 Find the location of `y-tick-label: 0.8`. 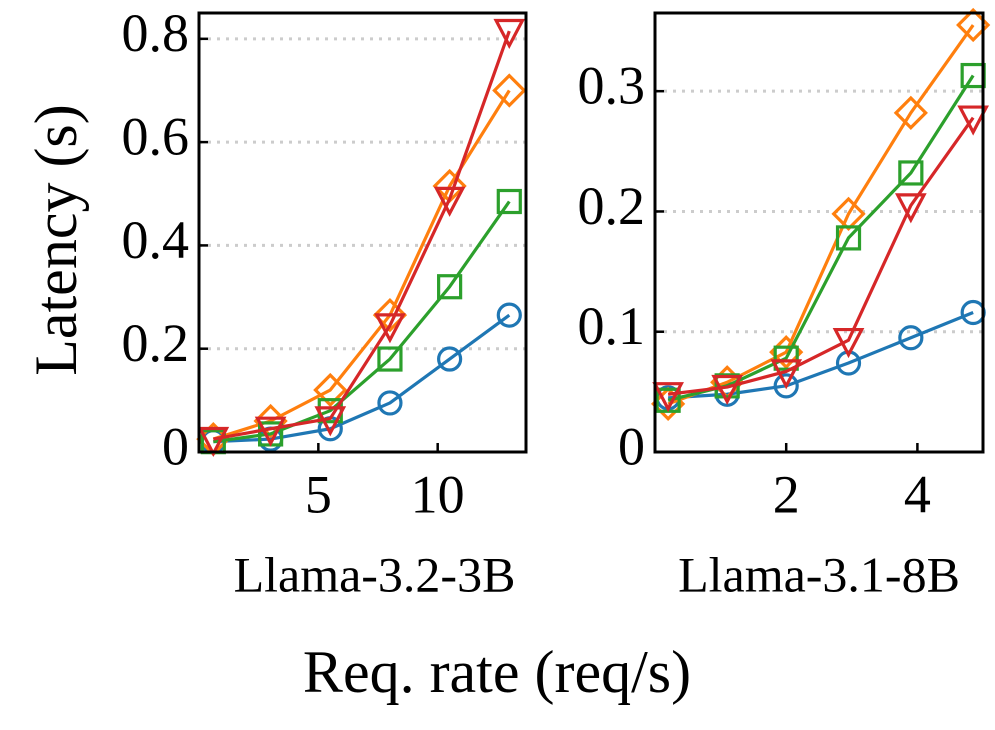

y-tick-label: 0.8 is located at coordinates (156, 33).